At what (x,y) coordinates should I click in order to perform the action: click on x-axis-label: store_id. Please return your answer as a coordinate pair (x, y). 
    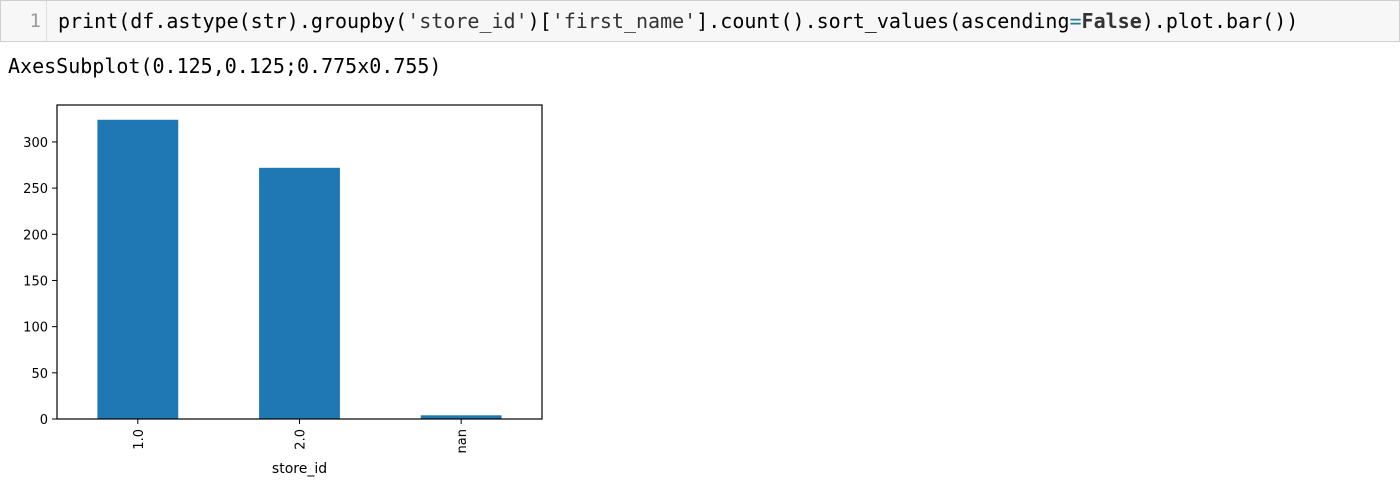
    Looking at the image, I should click on (299, 469).